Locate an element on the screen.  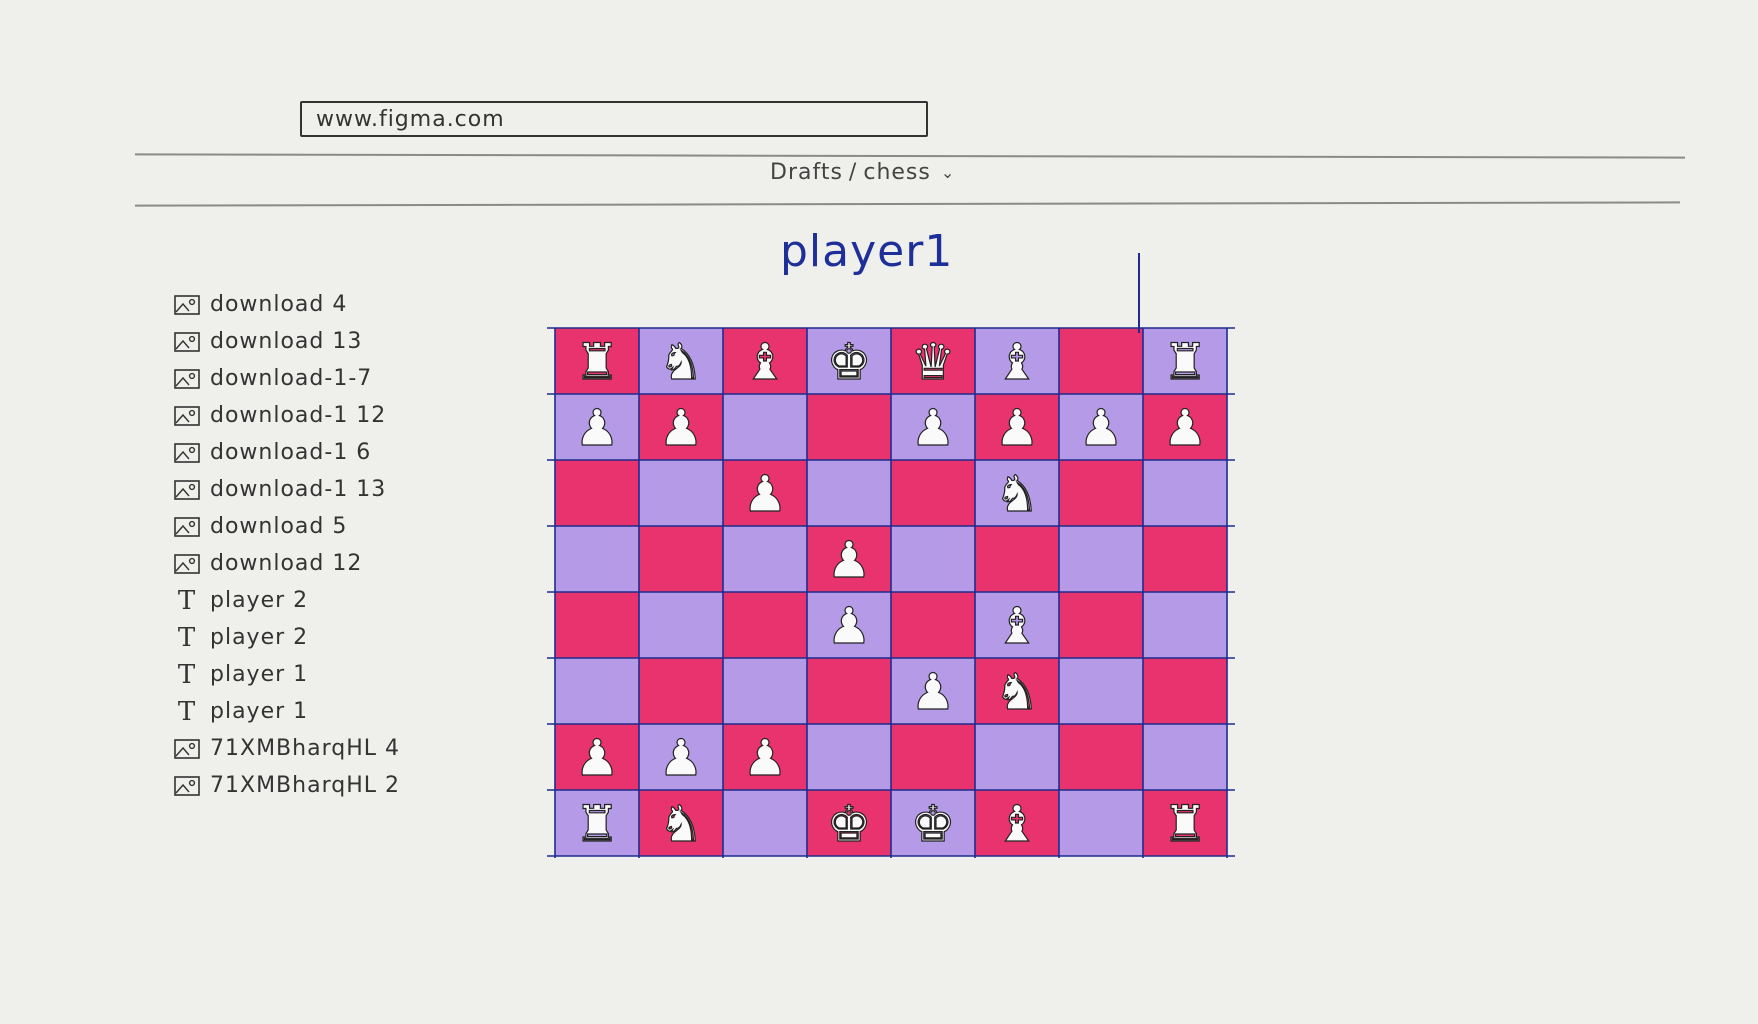
layer-item: download-1 13 is located at coordinates (332, 489).